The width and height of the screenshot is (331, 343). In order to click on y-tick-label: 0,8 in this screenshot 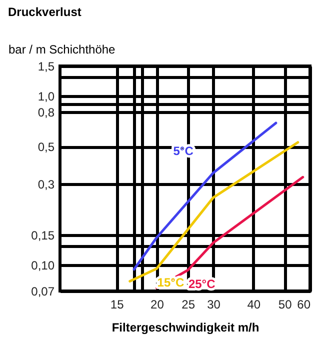, I will do `click(46, 113)`.